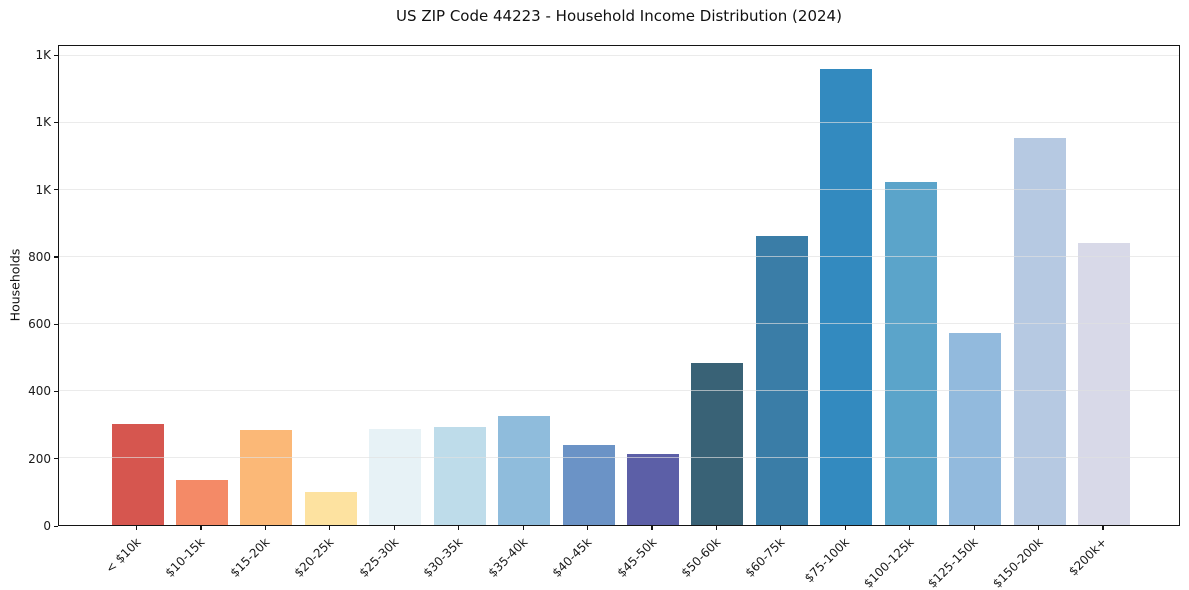 The width and height of the screenshot is (1189, 590). I want to click on bar-$10-15k, so click(201, 502).